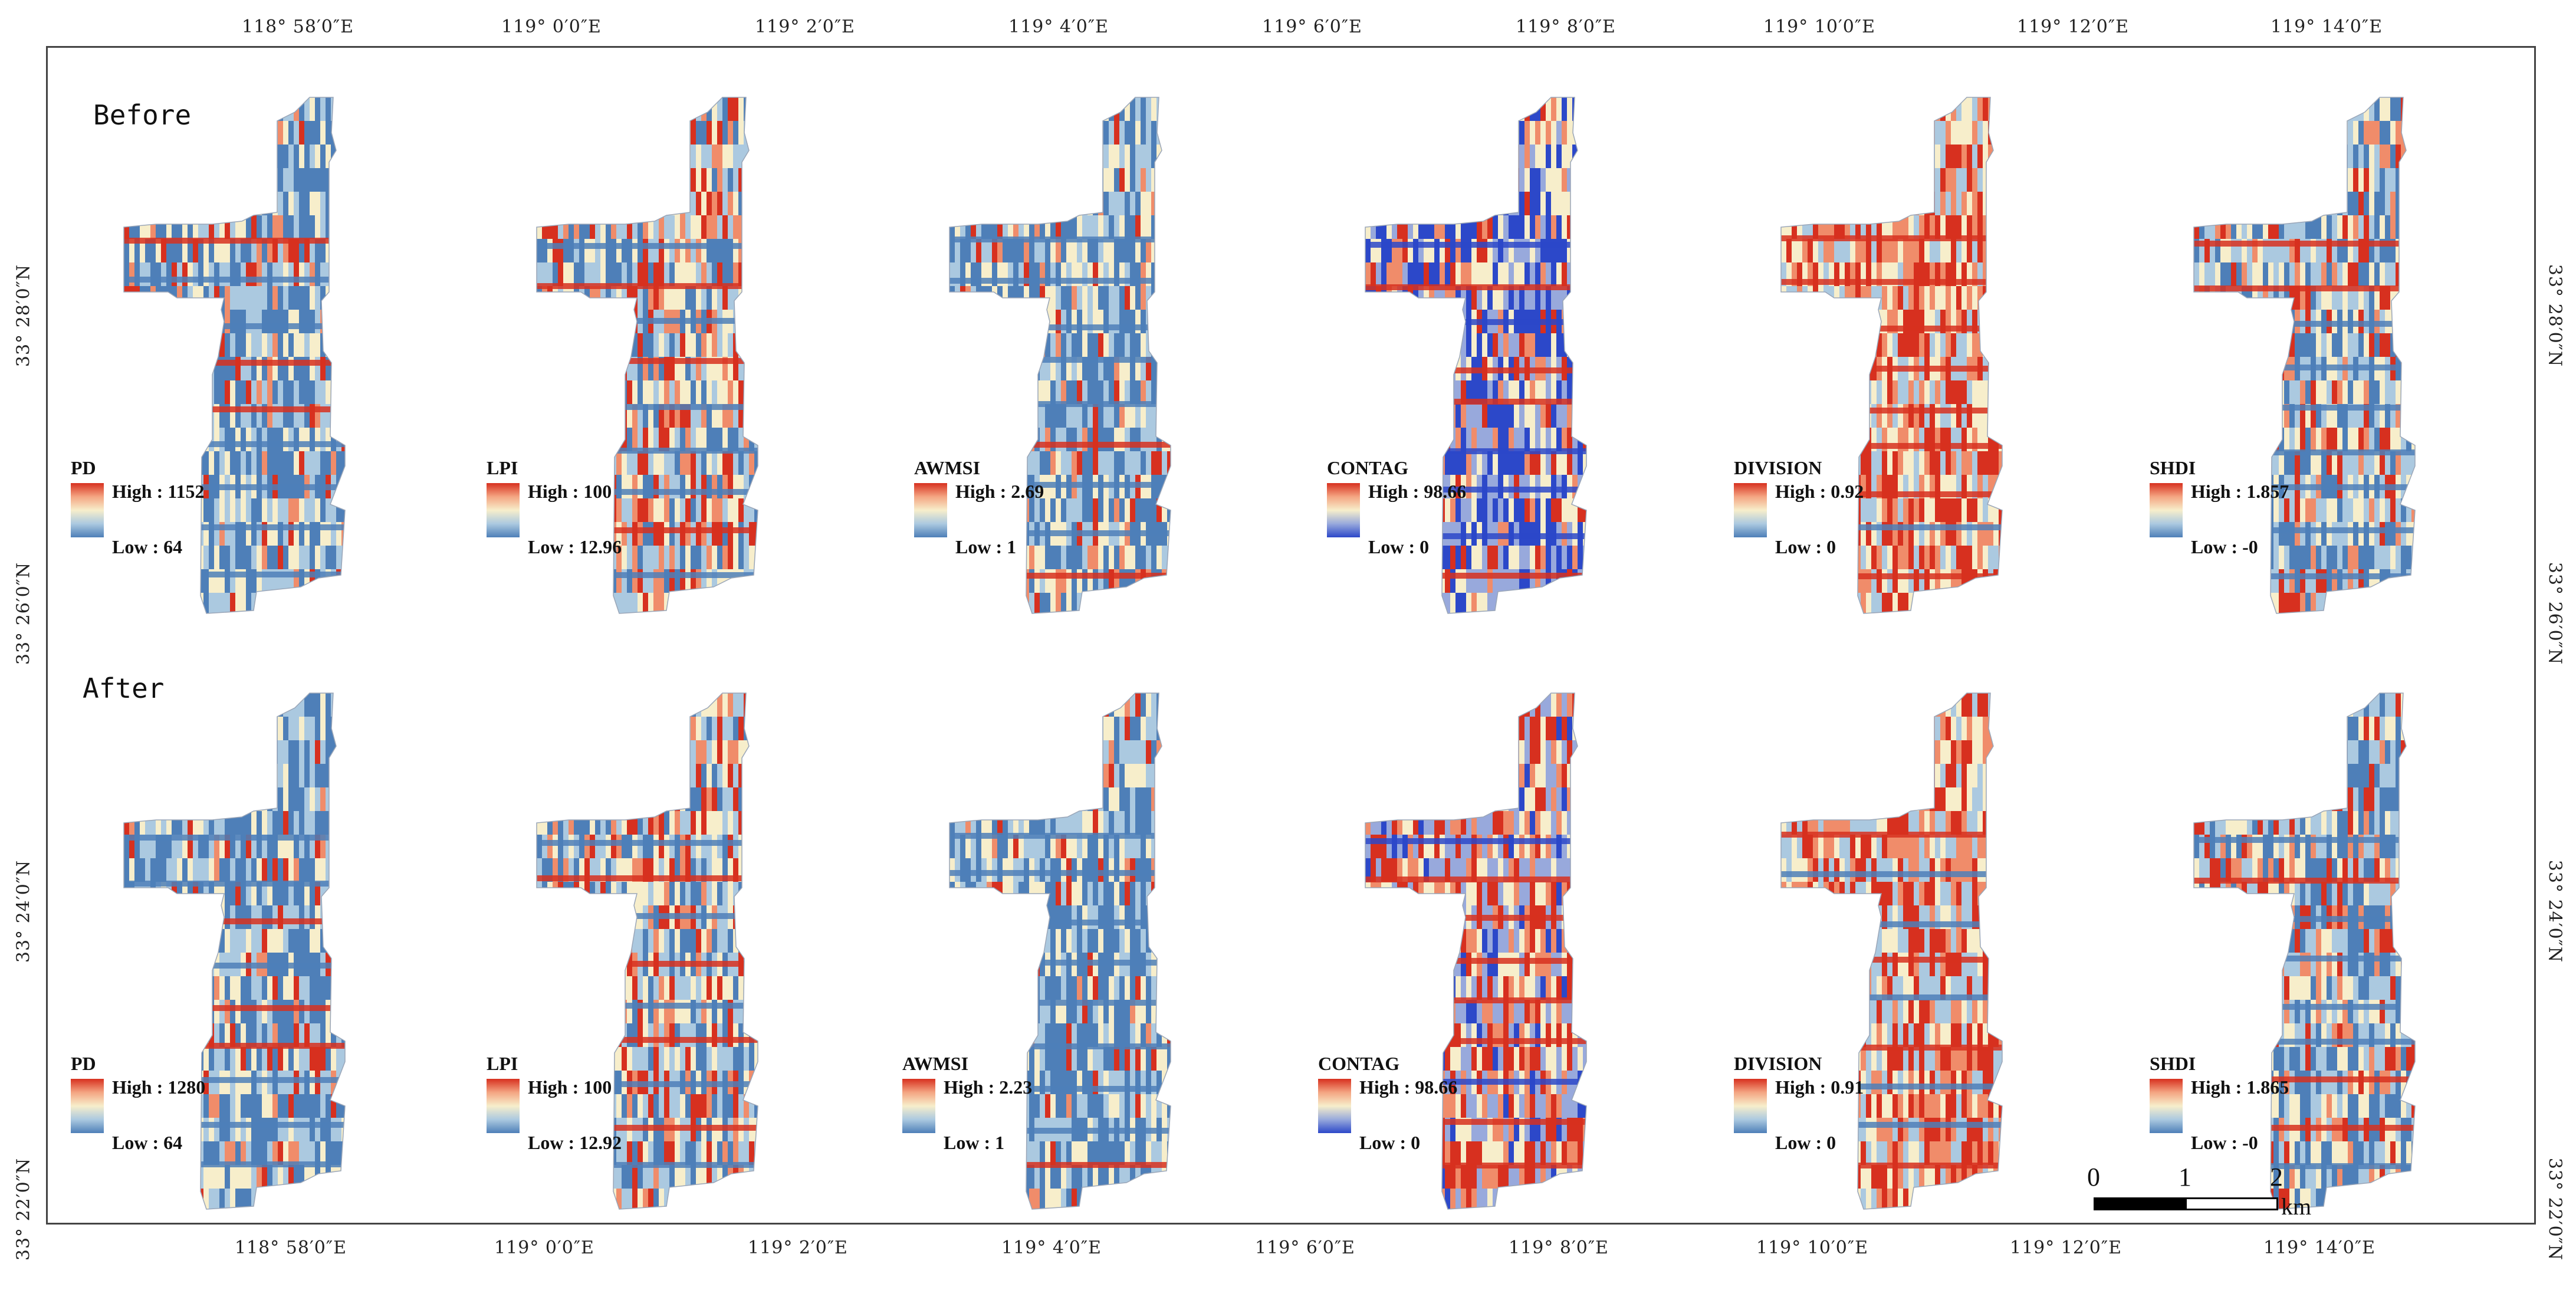  Describe the element at coordinates (1058, 27) in the screenshot. I see `top-tick-label: 119° 4′0″E` at that location.